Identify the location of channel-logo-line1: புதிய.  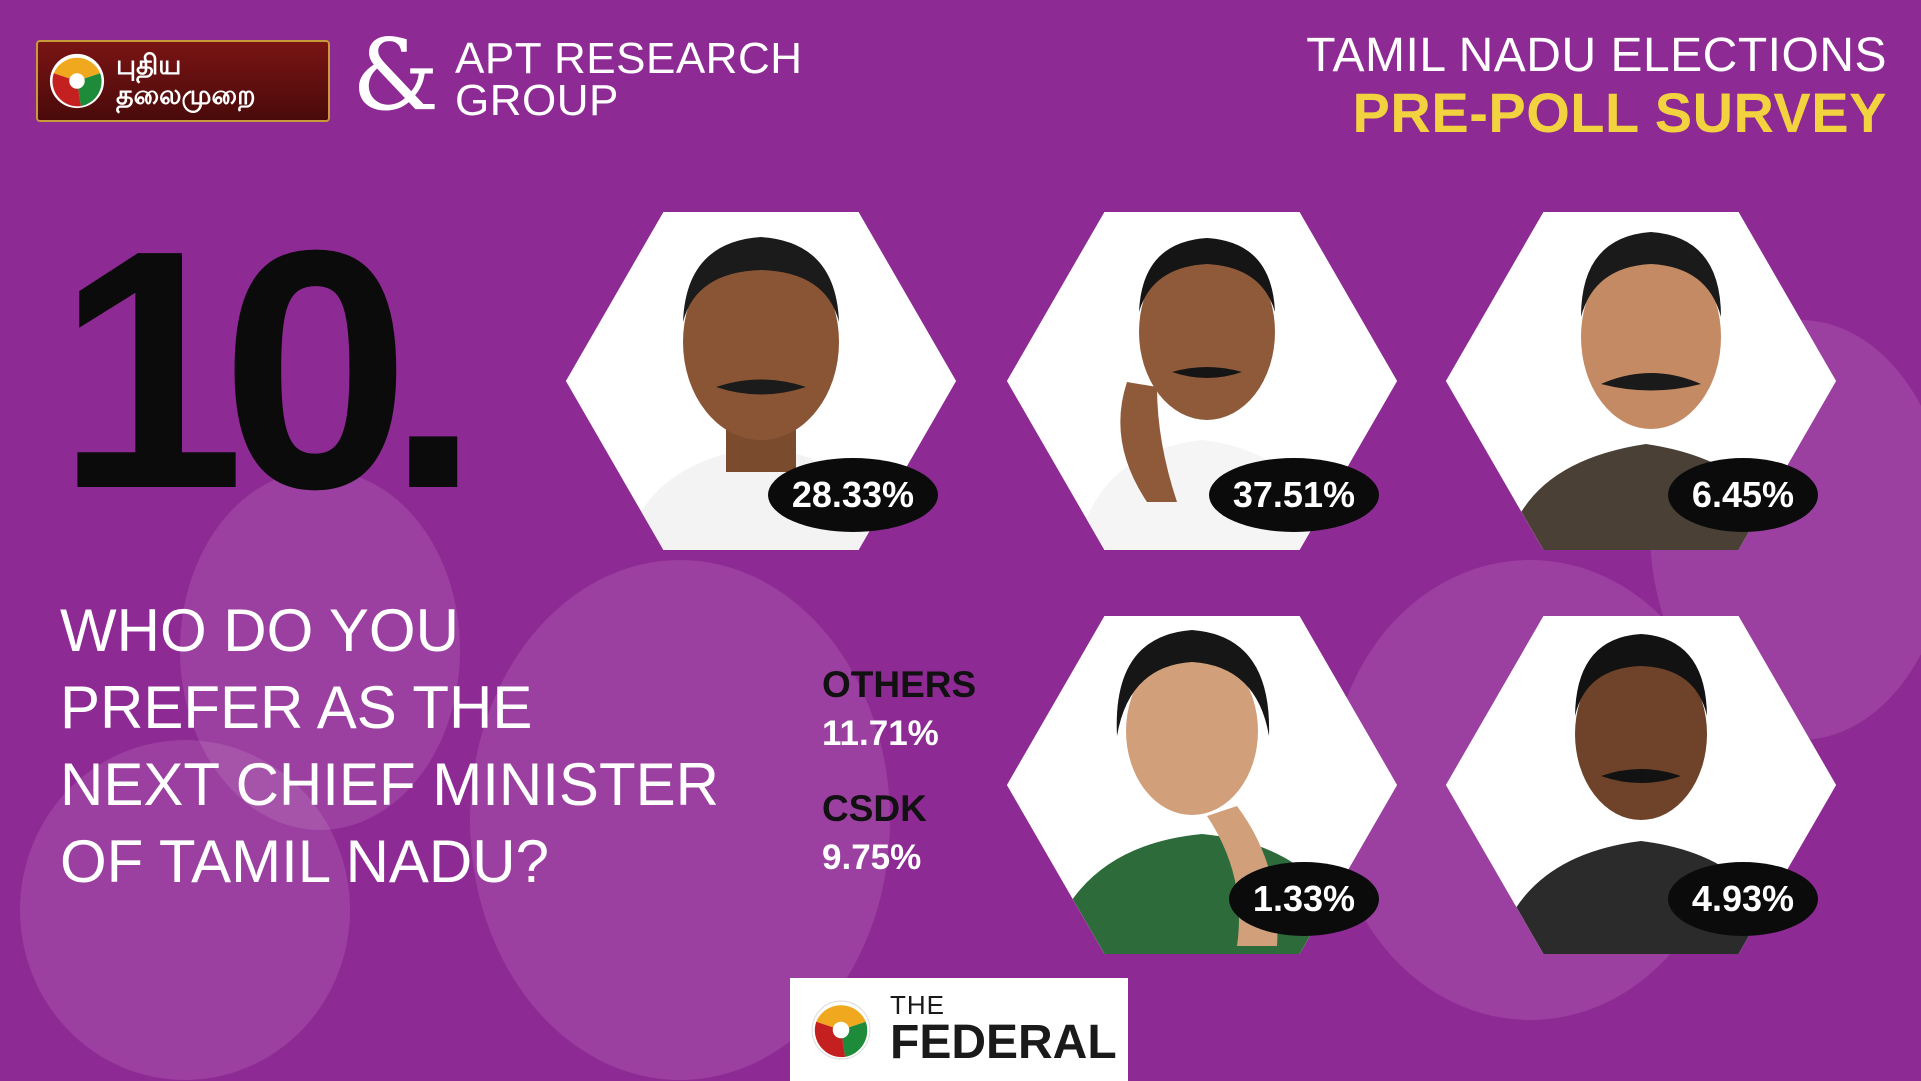
(149, 65).